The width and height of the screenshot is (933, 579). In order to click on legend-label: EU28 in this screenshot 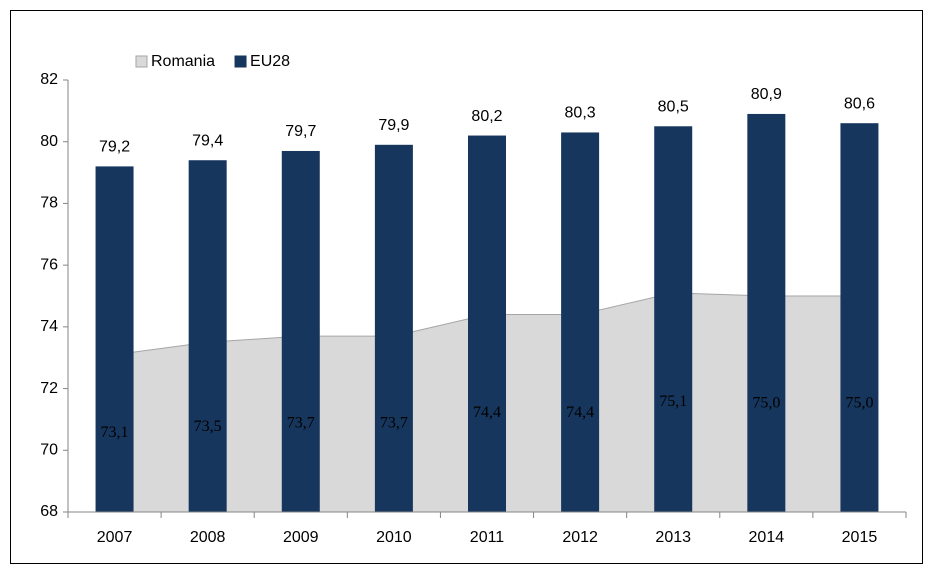, I will do `click(270, 61)`.